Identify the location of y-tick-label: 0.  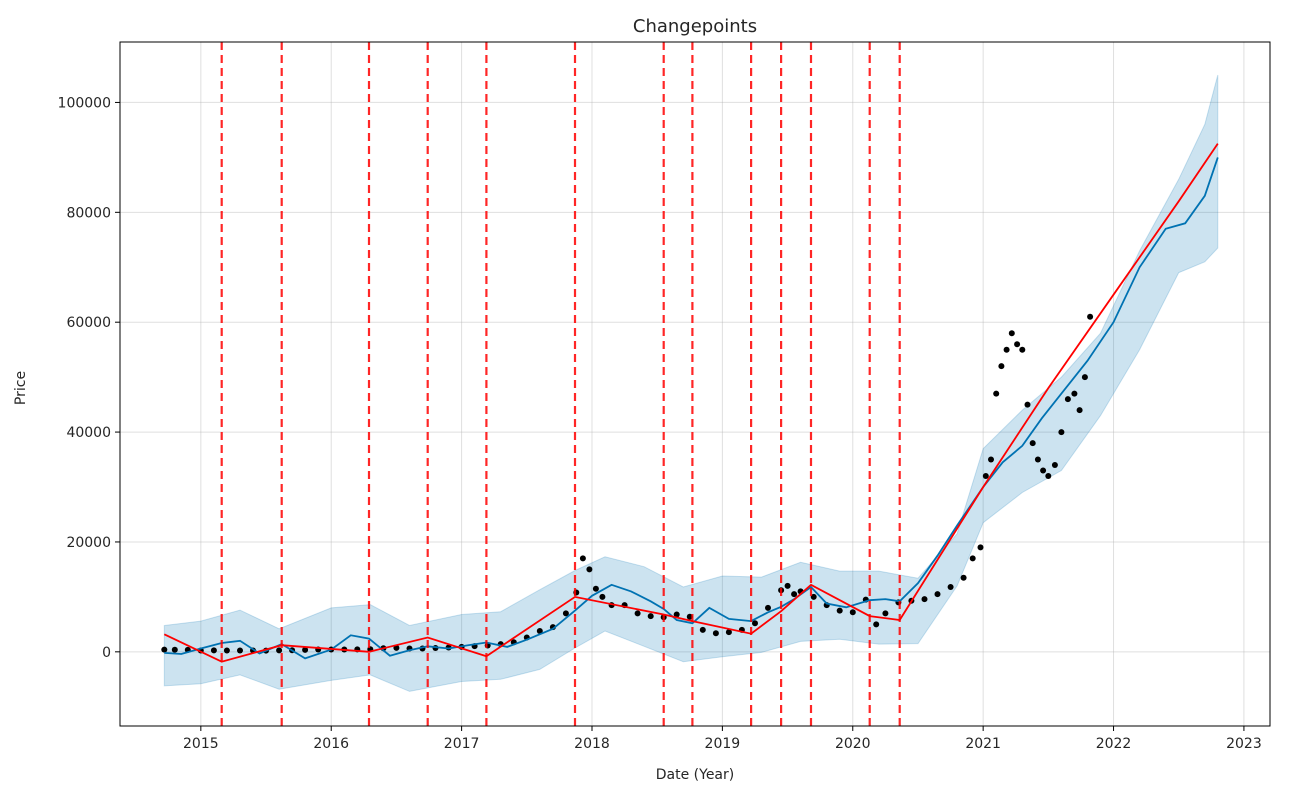
(106, 653).